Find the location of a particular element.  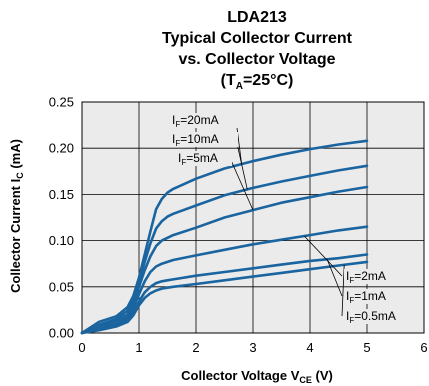

annotation-label-if-5ma: IF=5mA is located at coordinates (198, 159).